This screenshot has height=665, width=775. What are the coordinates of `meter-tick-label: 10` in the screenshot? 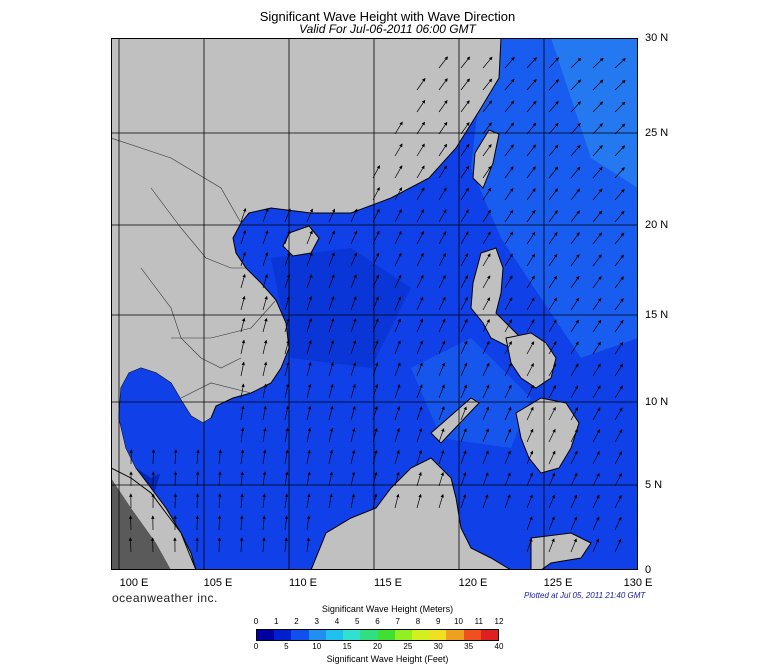 It's located at (458, 621).